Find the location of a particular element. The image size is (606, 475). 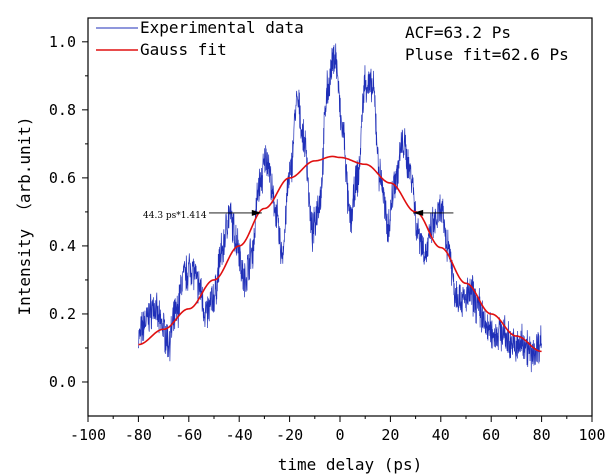

y-tick-label: 0.0 is located at coordinates (62, 382).